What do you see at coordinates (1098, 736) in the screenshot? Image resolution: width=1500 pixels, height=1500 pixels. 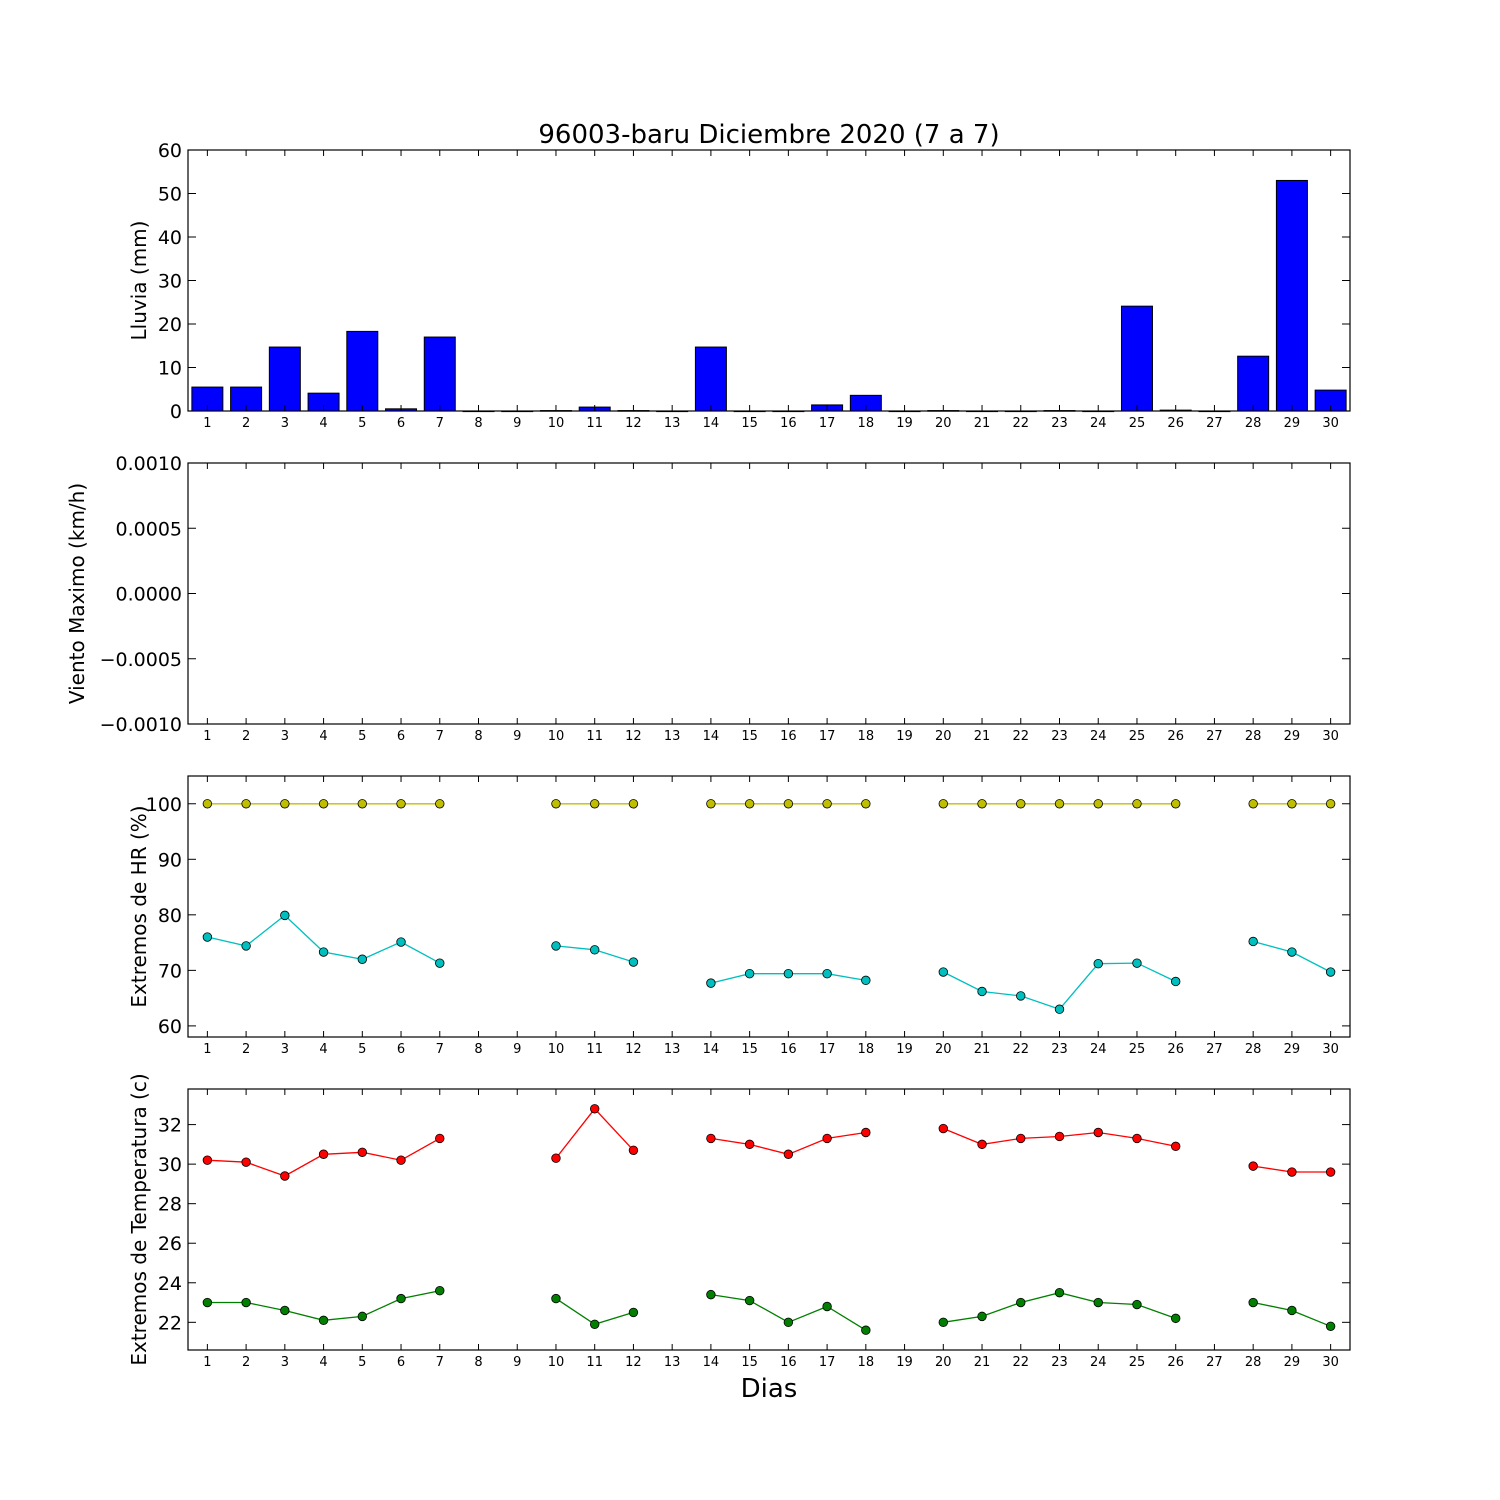 I see `x-tick-label-day-24: 24` at bounding box center [1098, 736].